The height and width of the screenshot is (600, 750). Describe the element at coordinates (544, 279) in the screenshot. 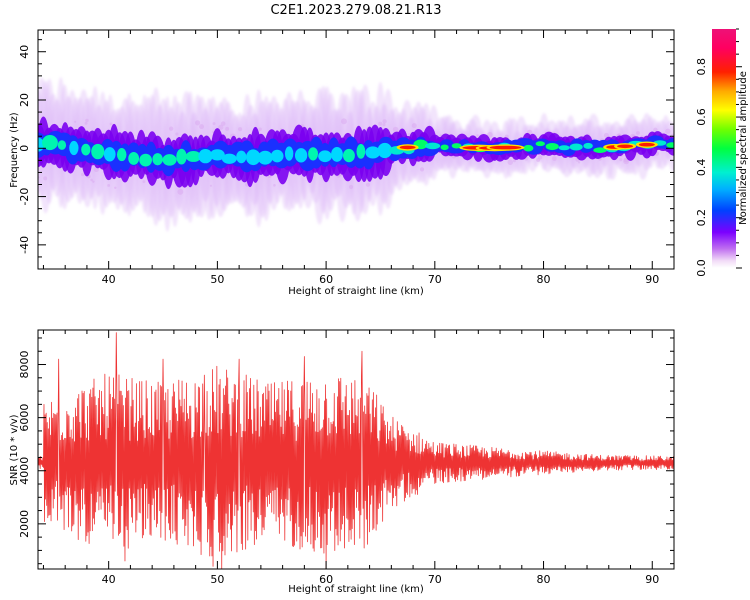

I see `spectrogram-x-tick-label: 80` at that location.